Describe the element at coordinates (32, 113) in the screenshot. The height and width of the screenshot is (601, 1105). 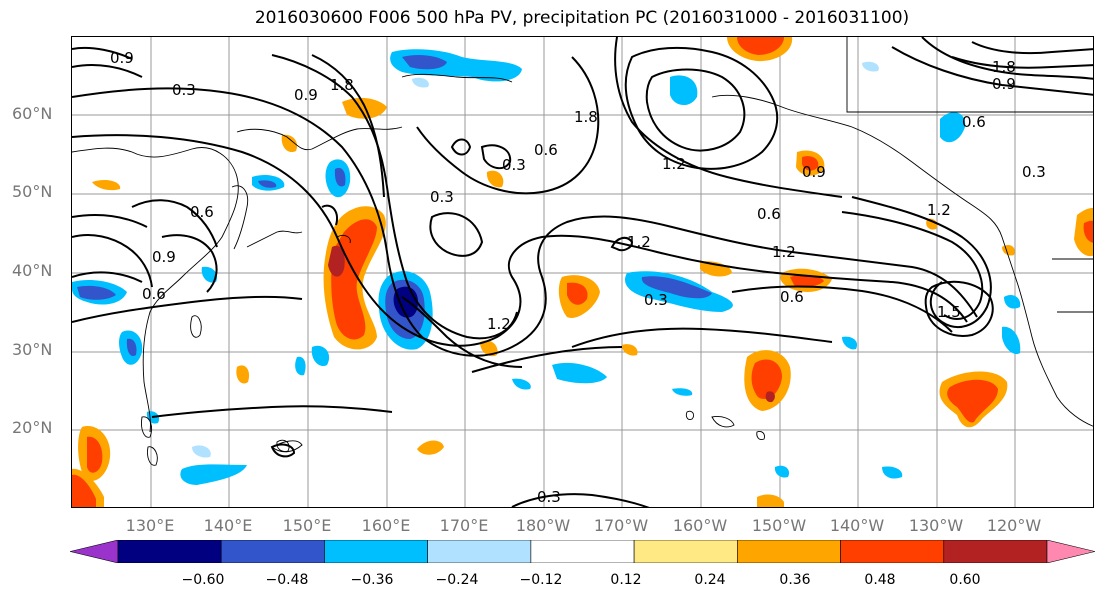
I see `lat-label: 60°N` at that location.